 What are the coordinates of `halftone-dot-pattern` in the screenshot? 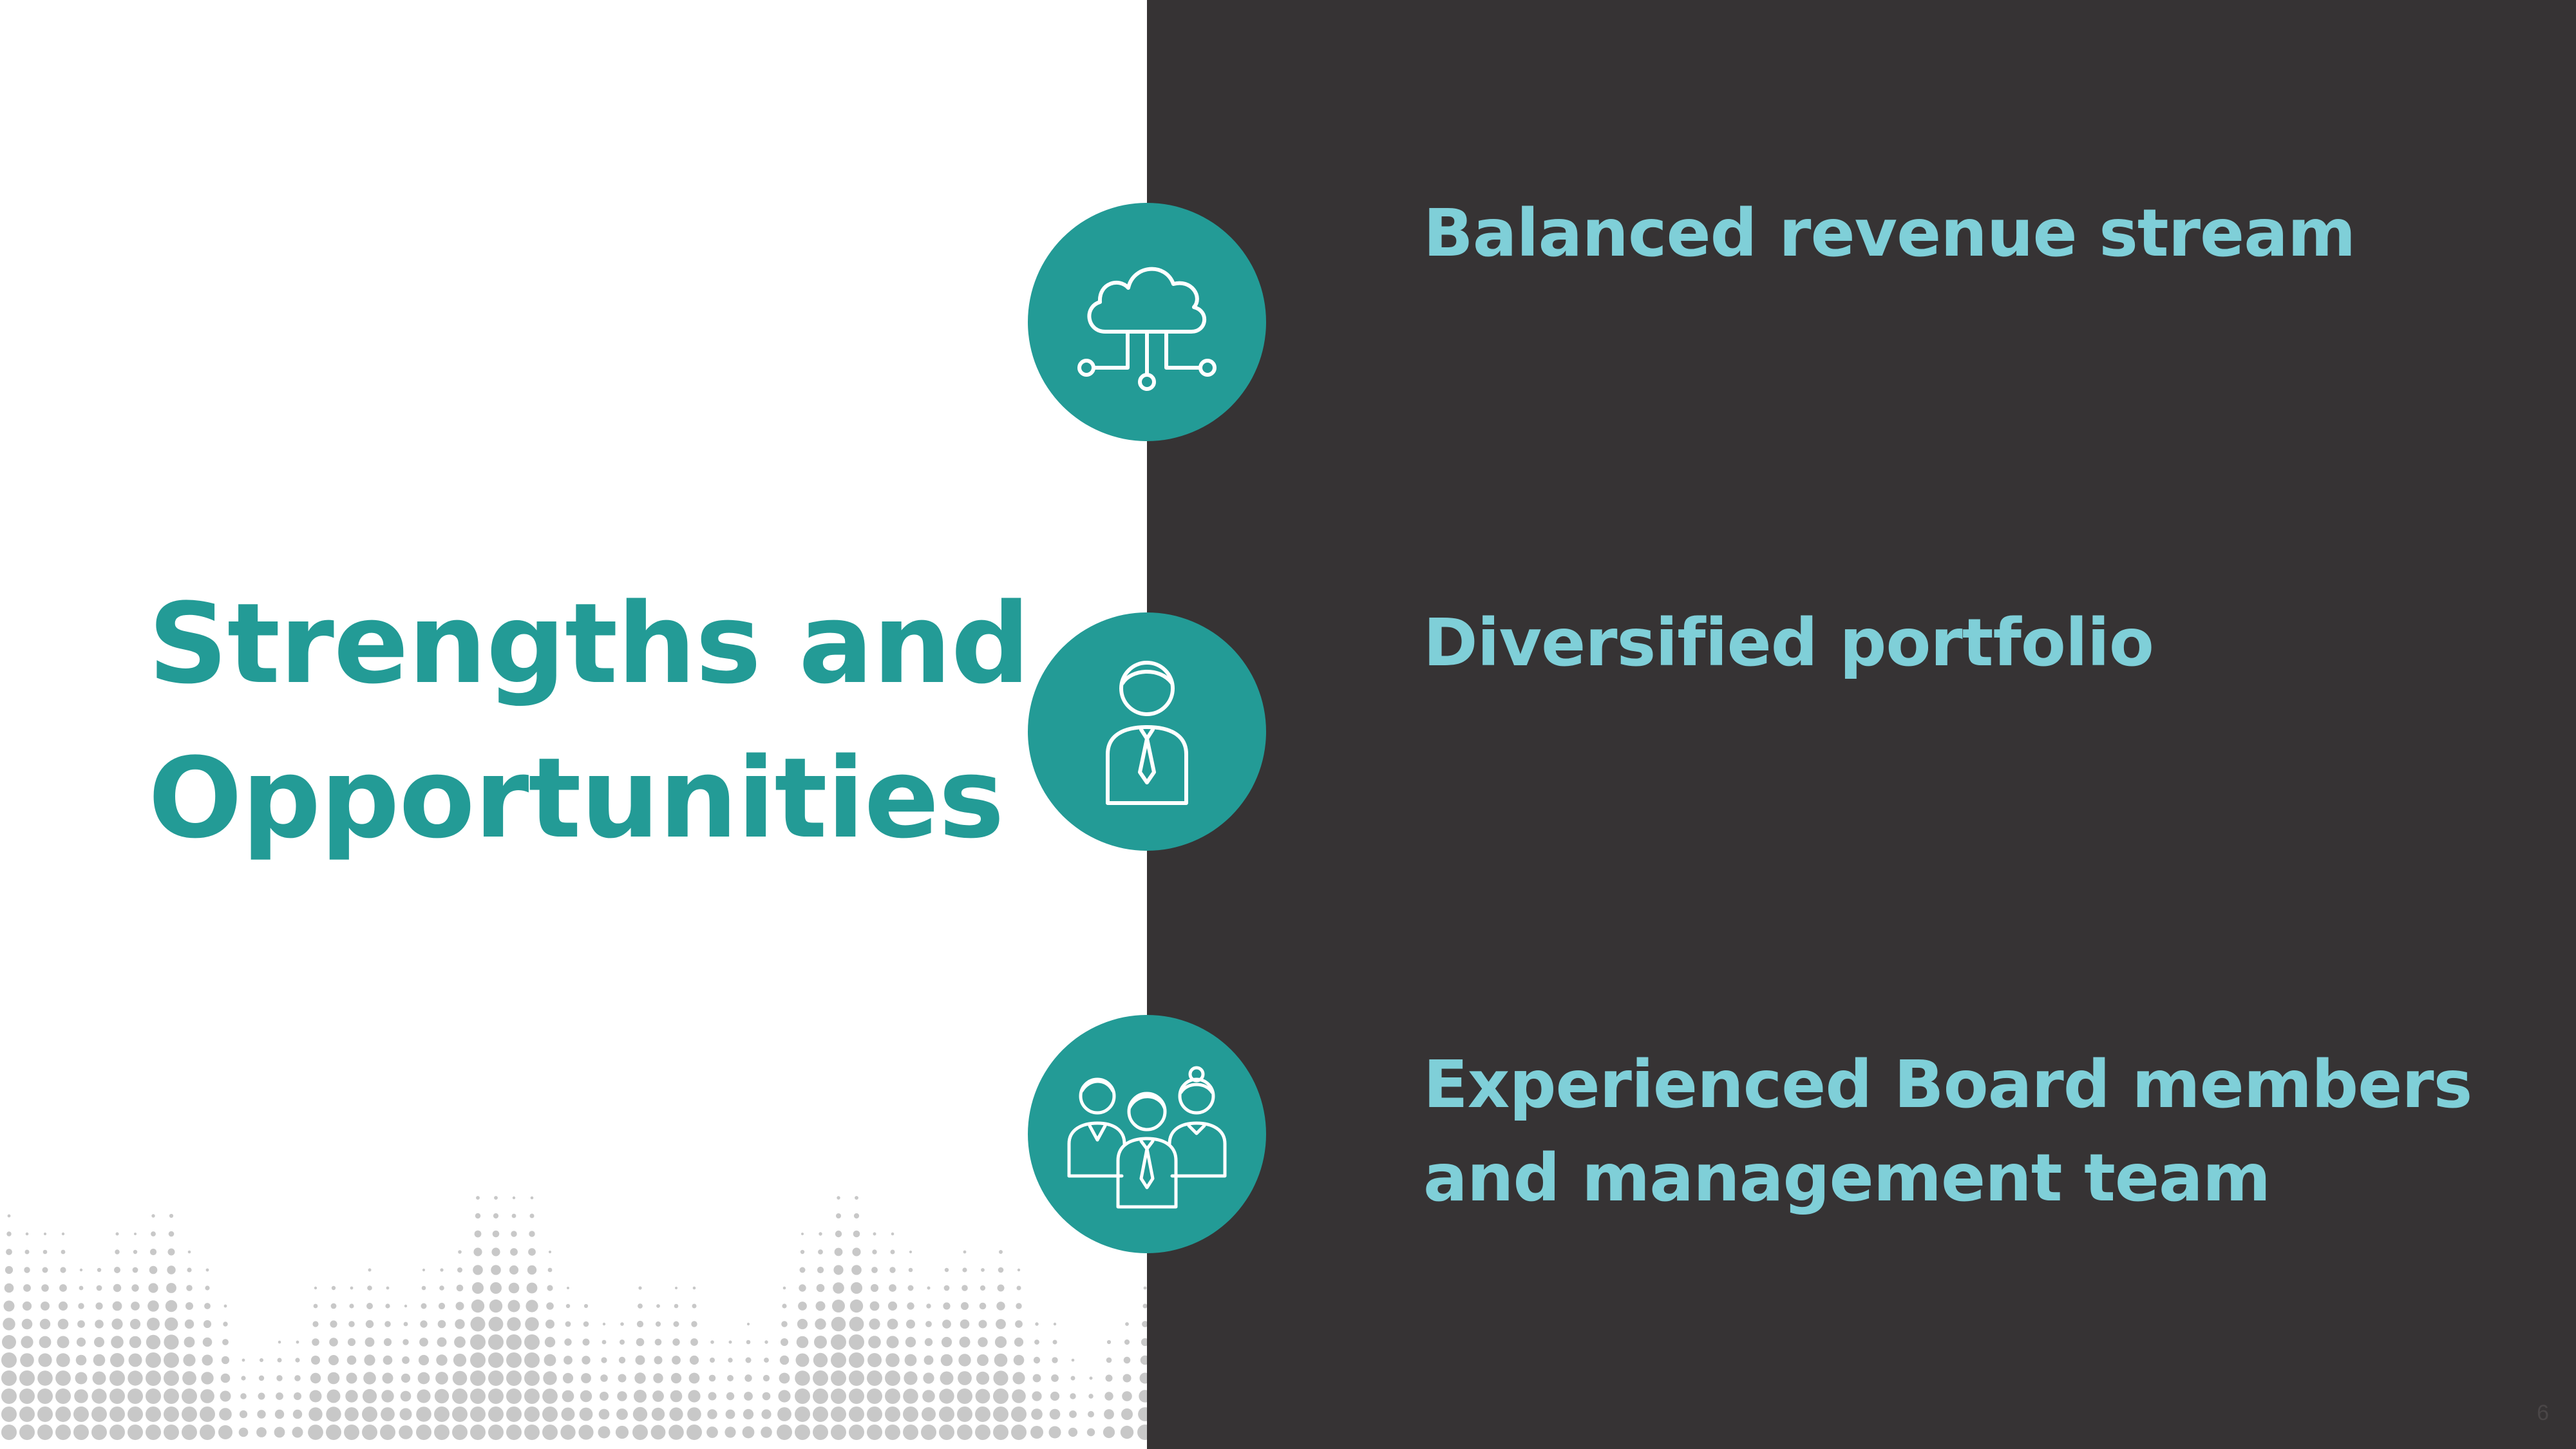 It's located at (574, 1318).